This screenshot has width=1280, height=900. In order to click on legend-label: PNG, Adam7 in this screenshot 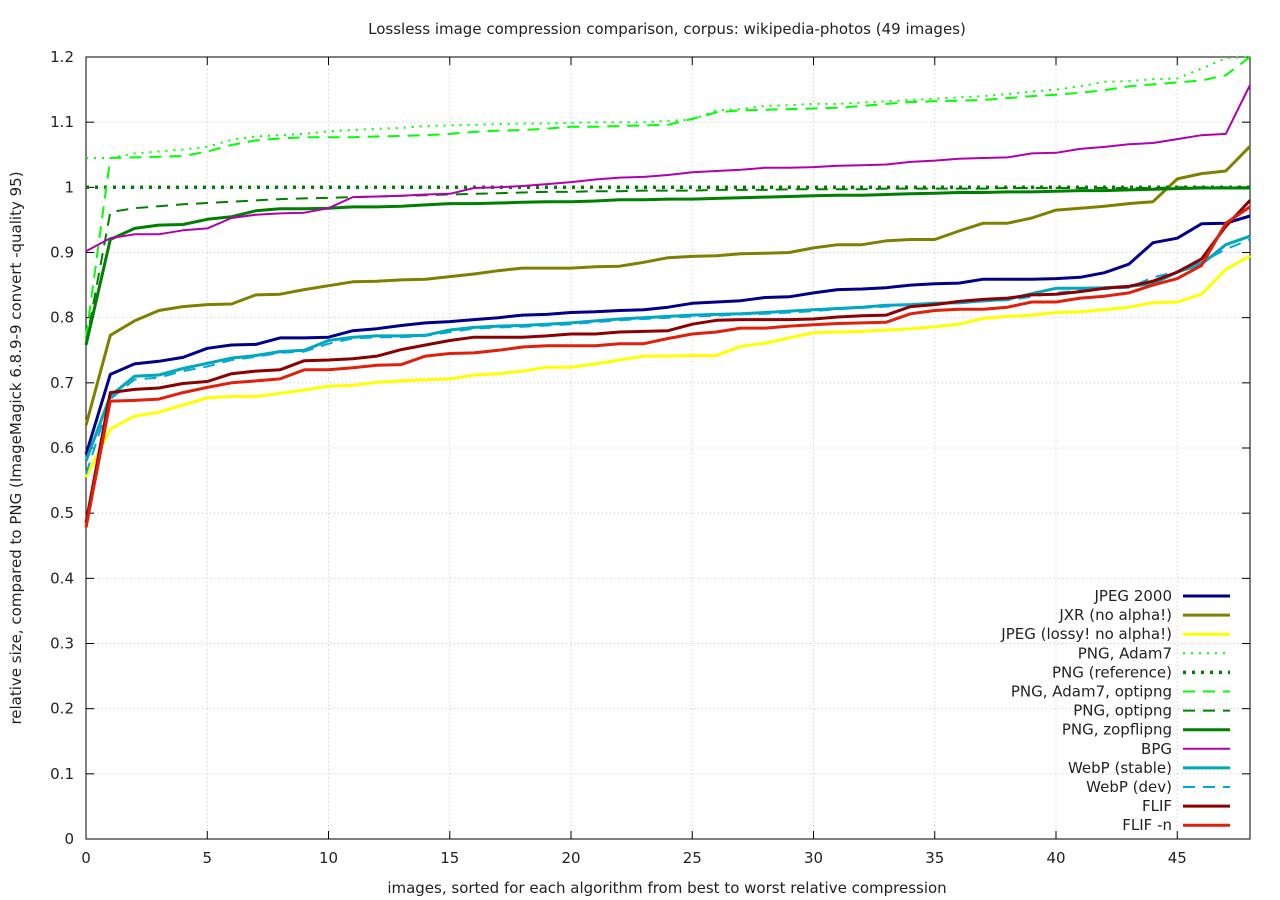, I will do `click(1125, 653)`.